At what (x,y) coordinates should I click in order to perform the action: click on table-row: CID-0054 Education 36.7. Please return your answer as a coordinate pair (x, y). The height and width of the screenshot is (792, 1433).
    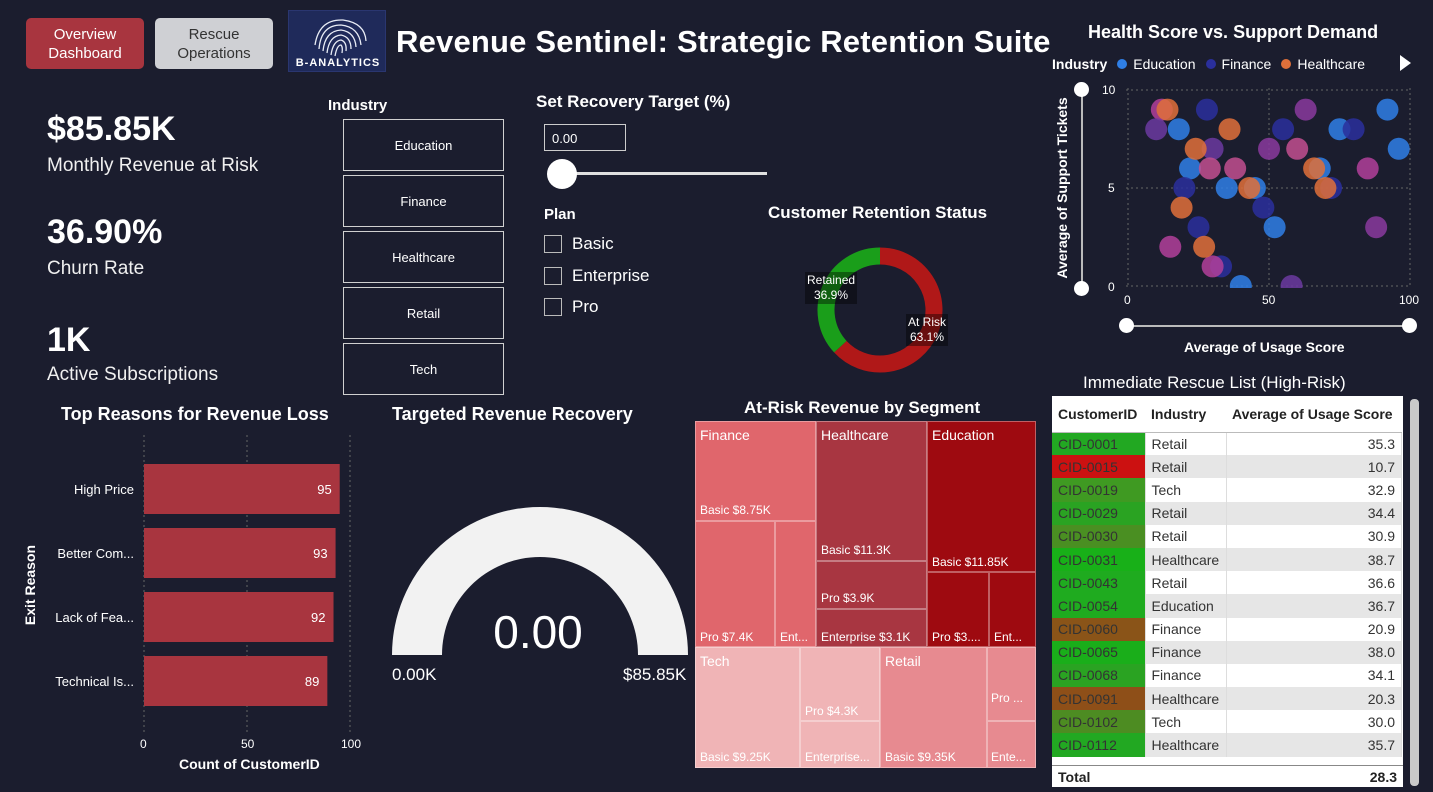
    Looking at the image, I should click on (1227, 606).